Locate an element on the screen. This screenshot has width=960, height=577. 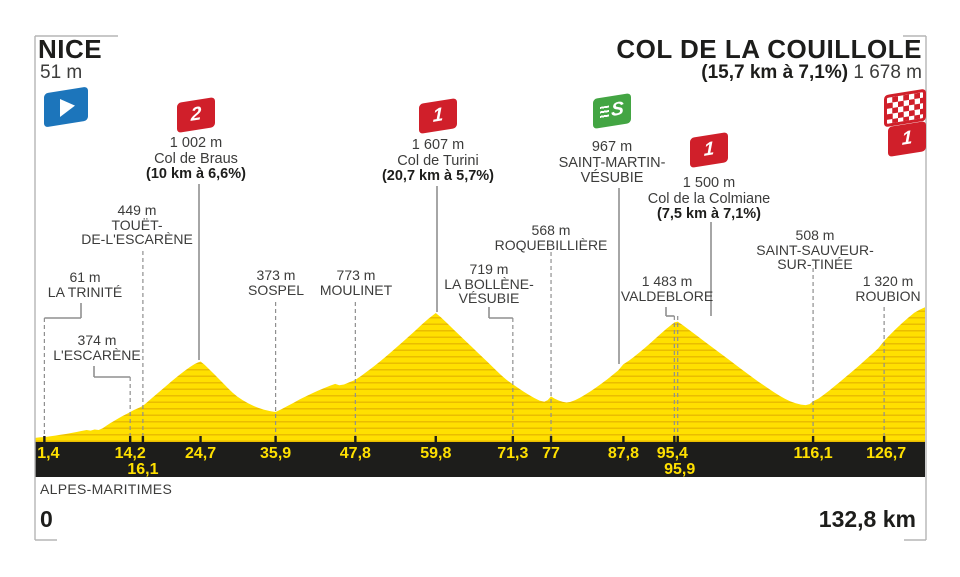
waypoint-elevation: 1 483 m is located at coordinates (667, 281).